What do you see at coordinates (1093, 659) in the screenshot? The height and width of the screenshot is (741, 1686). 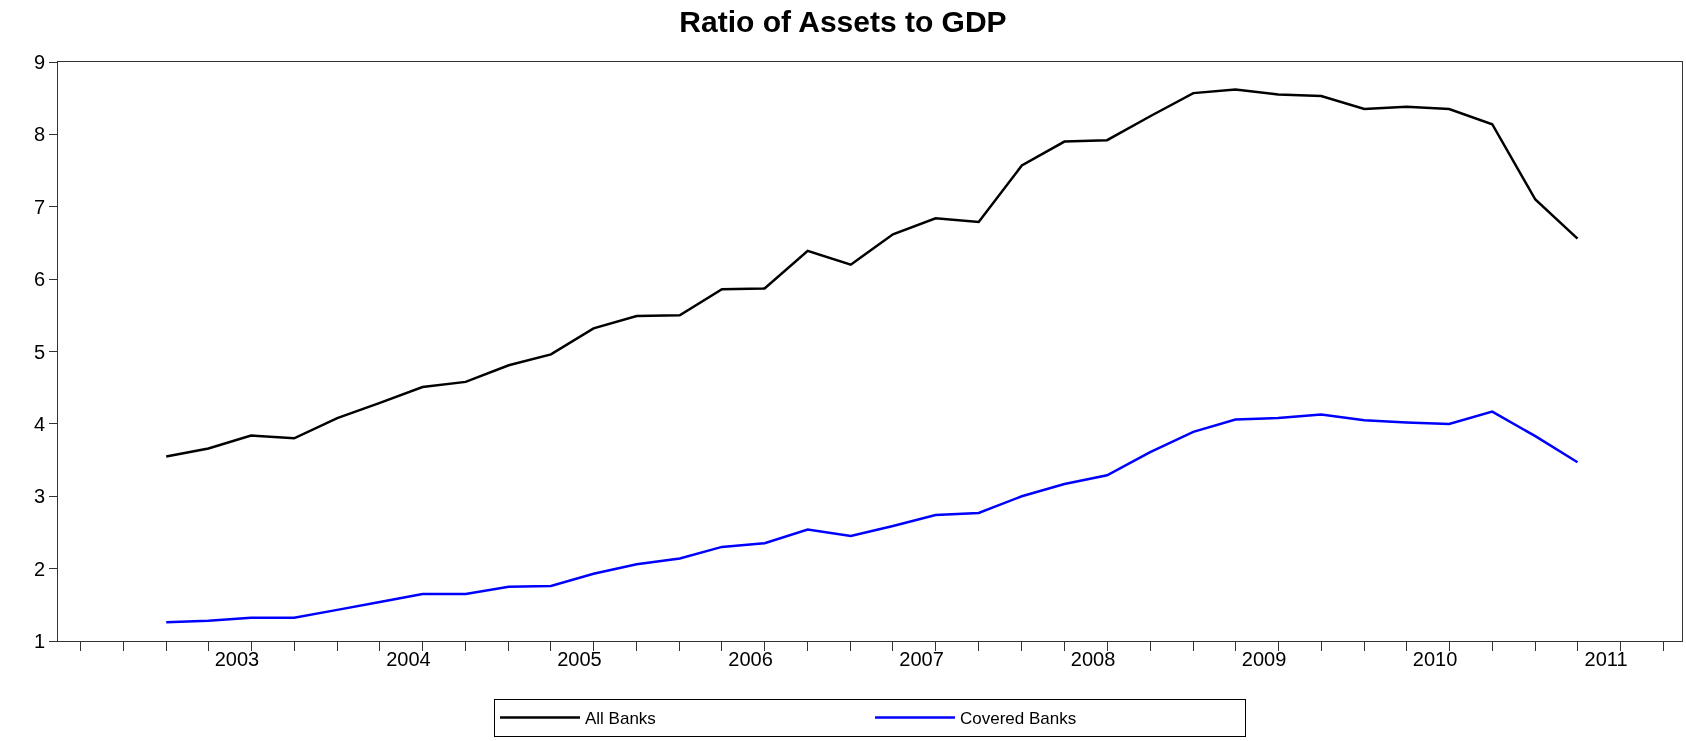 I see `x-tick-label: 2008` at bounding box center [1093, 659].